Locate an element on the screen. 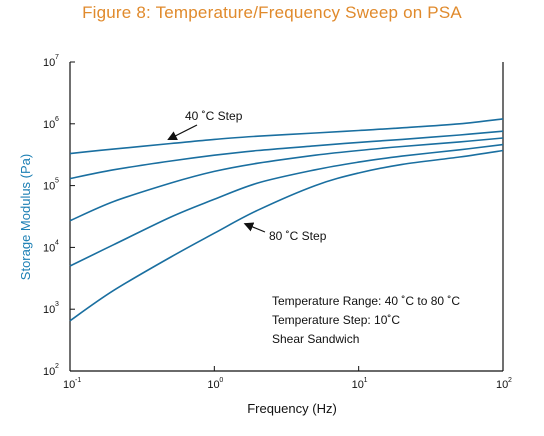  annotation-80c: 80 ˚C Step is located at coordinates (298, 236).